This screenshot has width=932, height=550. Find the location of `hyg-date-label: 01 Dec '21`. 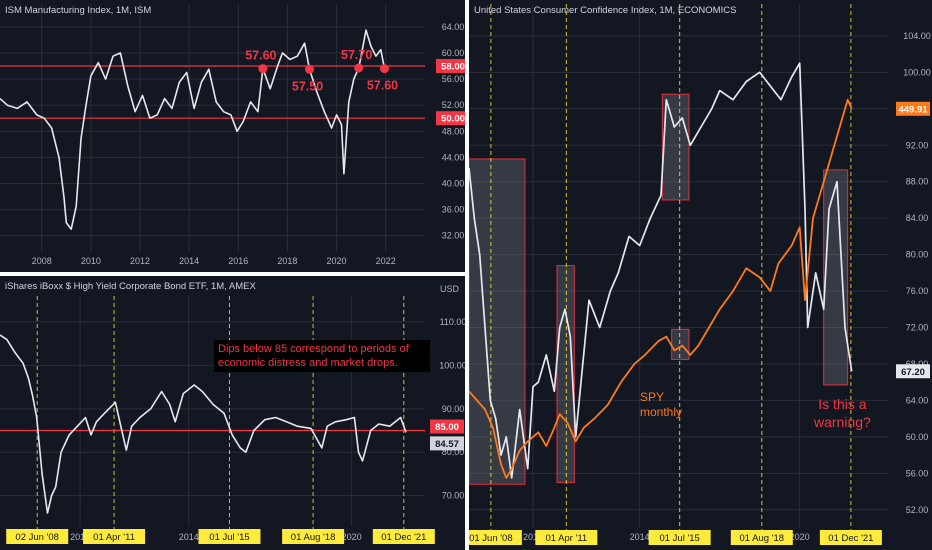

hyg-date-label: 01 Dec '21 is located at coordinates (403, 537).